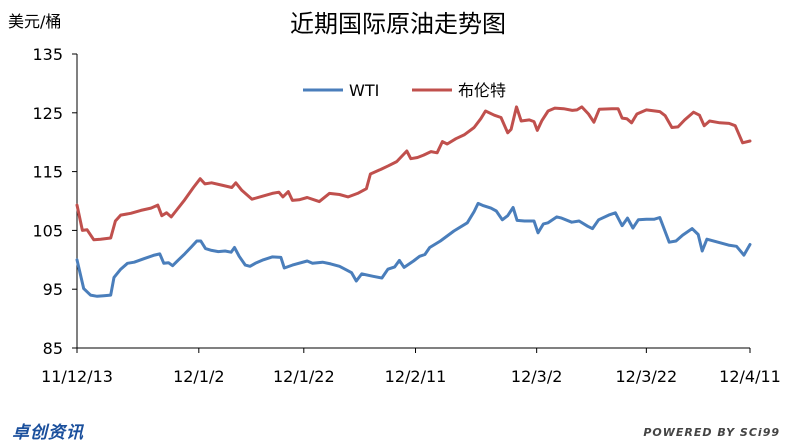 The width and height of the screenshot is (794, 447). What do you see at coordinates (199, 376) in the screenshot?
I see `x-tick-label: 12/1/2` at bounding box center [199, 376].